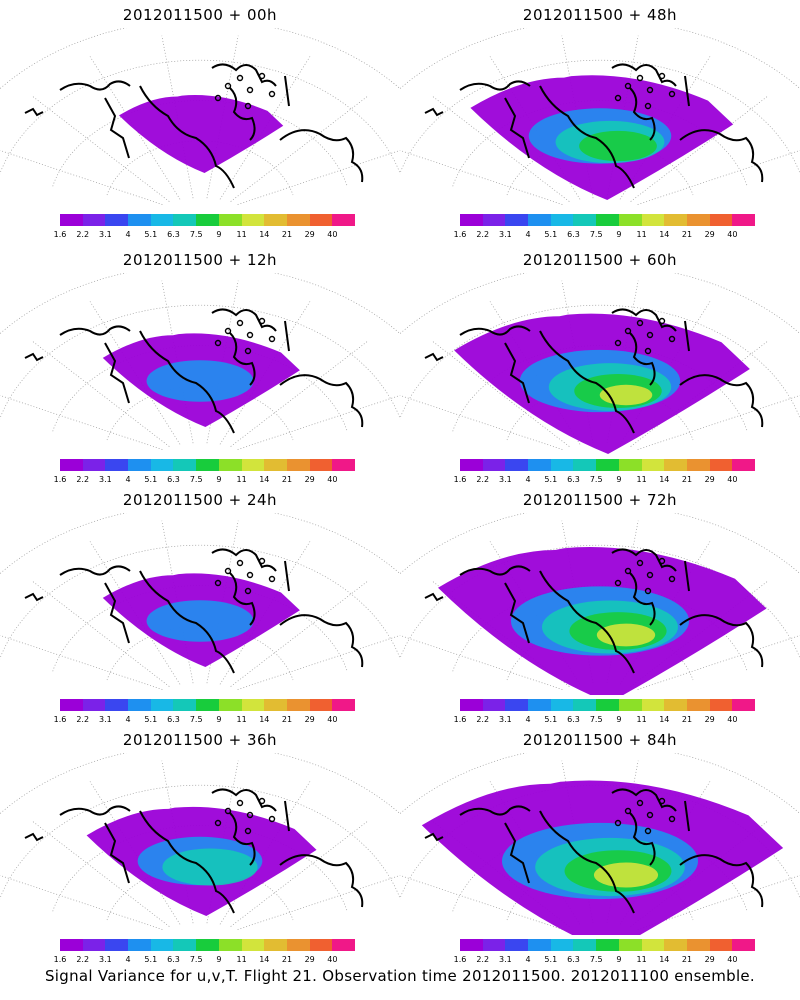  I want to click on colorbar-tick-label: 1.6, so click(460, 479).